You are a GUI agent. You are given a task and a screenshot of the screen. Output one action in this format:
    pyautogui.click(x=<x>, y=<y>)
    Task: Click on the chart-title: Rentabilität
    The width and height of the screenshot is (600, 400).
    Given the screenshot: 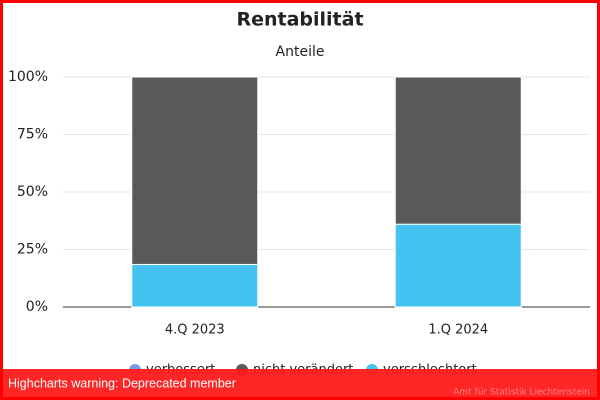 What is the action you would take?
    pyautogui.click(x=299, y=20)
    